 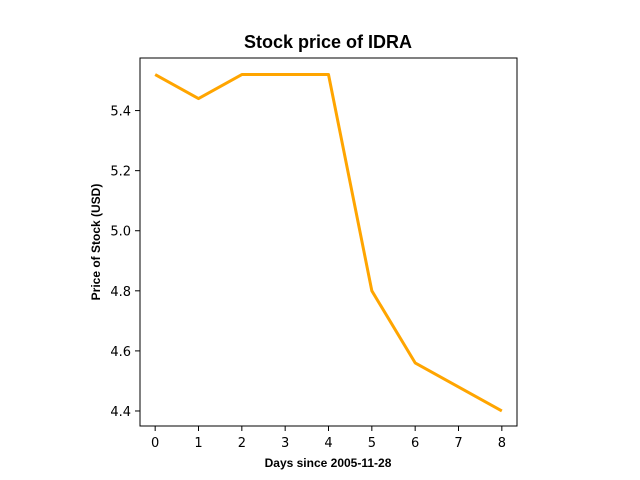 What do you see at coordinates (120, 412) in the screenshot?
I see `y-tick-label: 4.4` at bounding box center [120, 412].